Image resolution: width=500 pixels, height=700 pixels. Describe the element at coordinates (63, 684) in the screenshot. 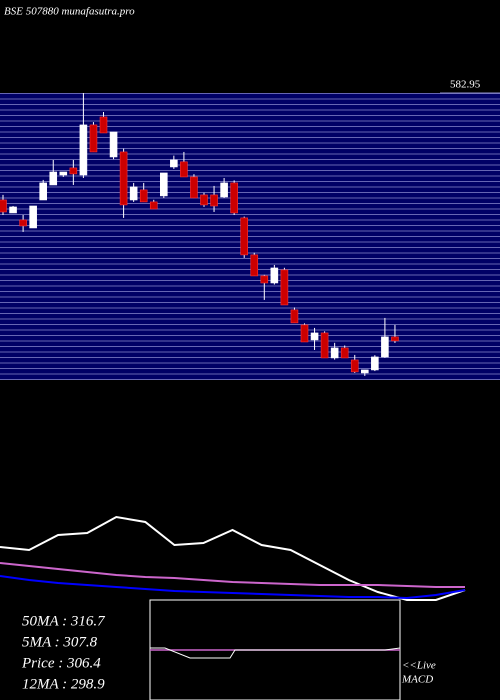

I see `annotation: 12MA : 298.9` at that location.